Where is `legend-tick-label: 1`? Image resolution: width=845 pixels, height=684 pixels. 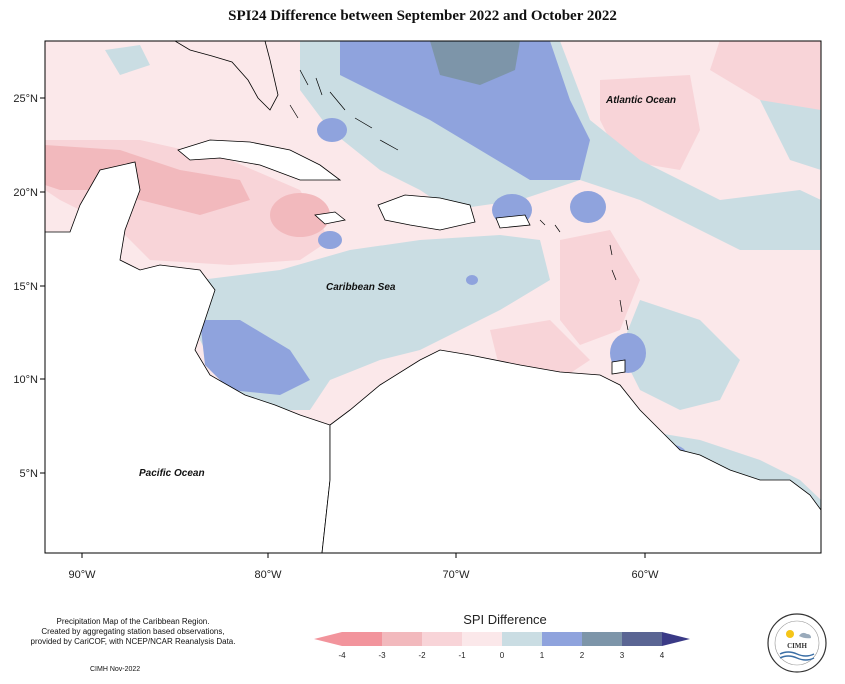
legend-tick-label: 1 is located at coordinates (542, 655).